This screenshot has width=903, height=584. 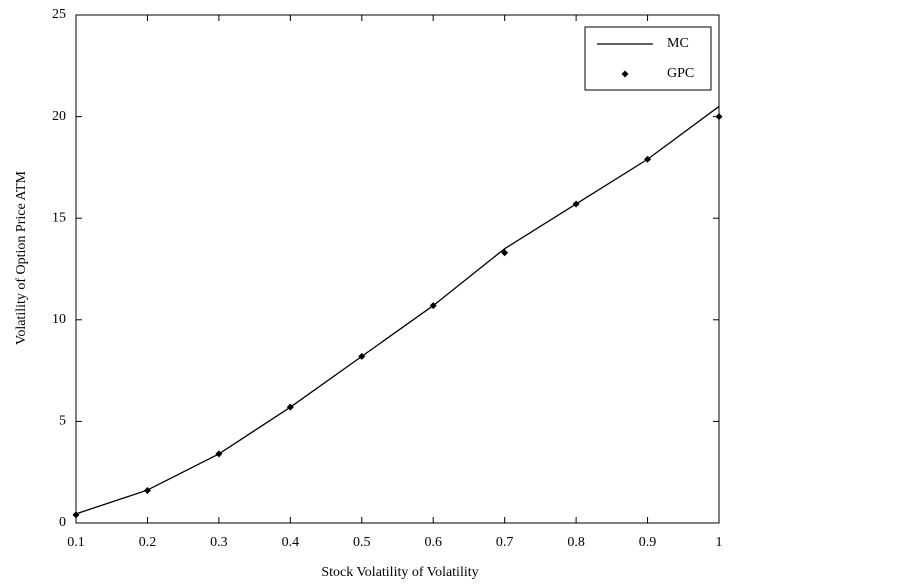 I want to click on x-tick-label: 0.4, so click(x=291, y=542).